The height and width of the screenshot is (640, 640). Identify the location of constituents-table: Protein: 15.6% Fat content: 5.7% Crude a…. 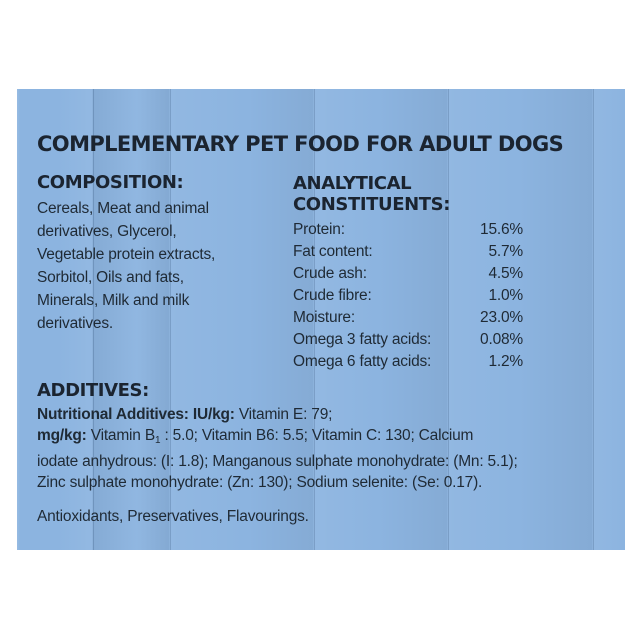
(408, 296).